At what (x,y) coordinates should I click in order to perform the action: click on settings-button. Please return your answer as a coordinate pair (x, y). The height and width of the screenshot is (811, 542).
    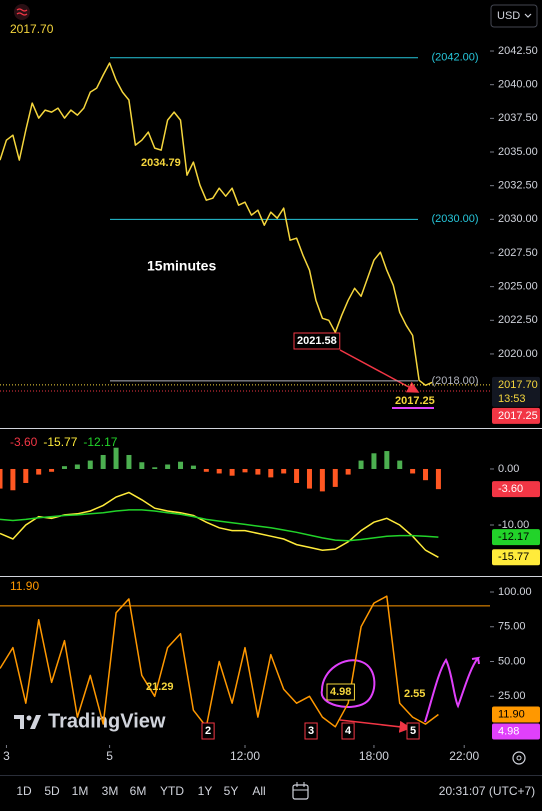
    Looking at the image, I should click on (519, 758).